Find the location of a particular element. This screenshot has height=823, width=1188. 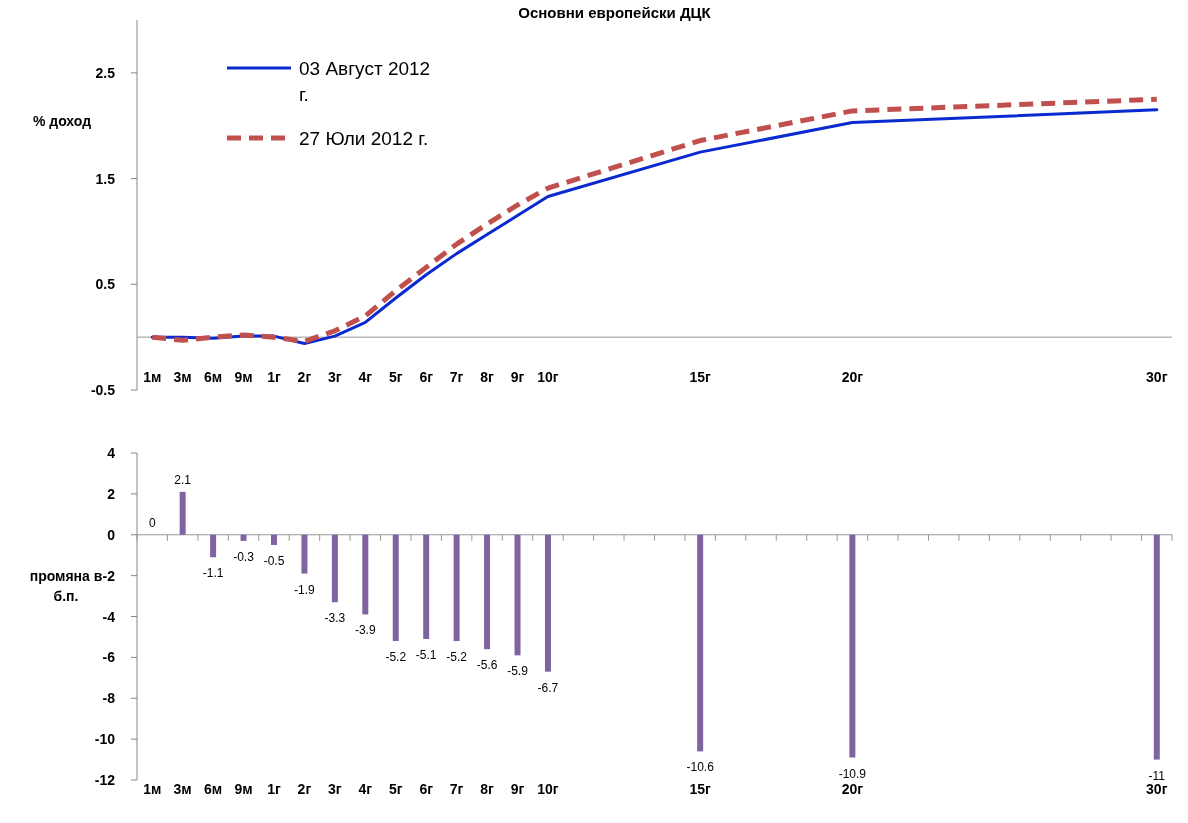

y-tick-label: -6 is located at coordinates (109, 657).